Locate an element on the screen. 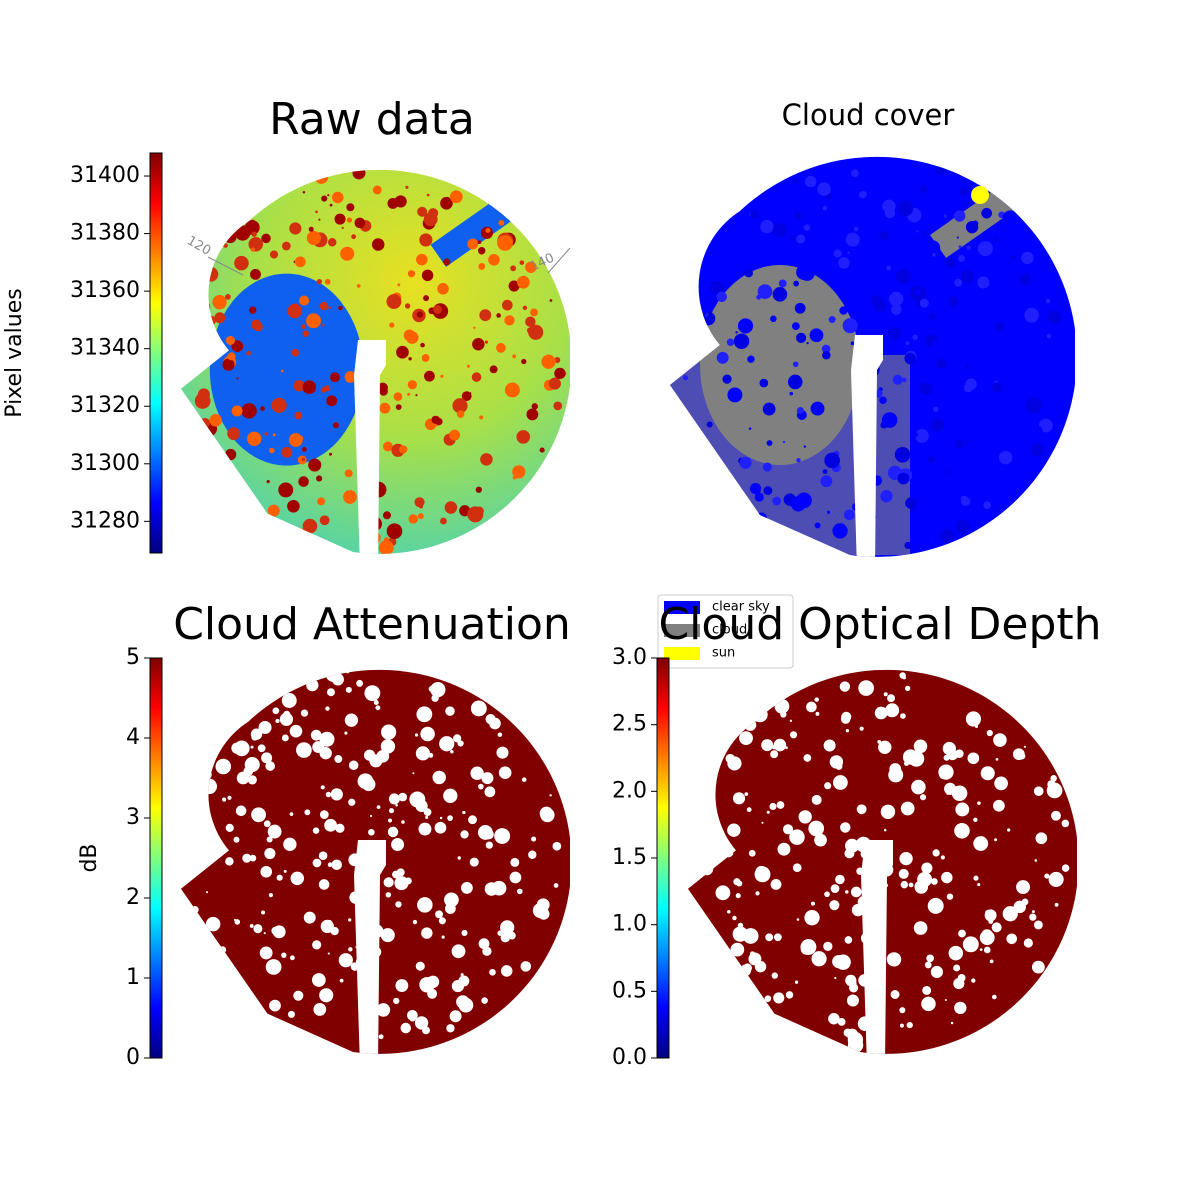  tick-label: 4 is located at coordinates (133, 737).